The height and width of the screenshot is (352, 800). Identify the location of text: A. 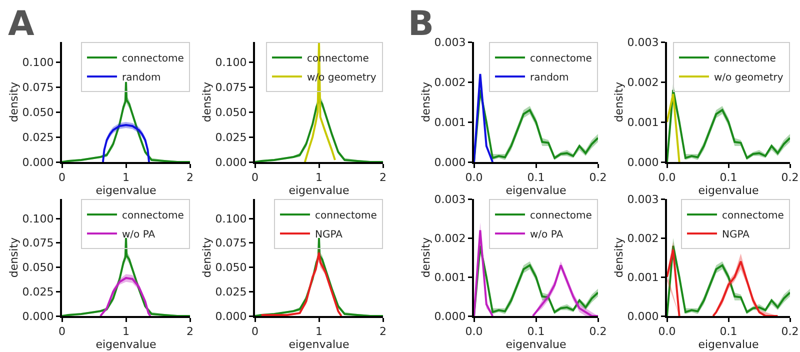
(21, 24).